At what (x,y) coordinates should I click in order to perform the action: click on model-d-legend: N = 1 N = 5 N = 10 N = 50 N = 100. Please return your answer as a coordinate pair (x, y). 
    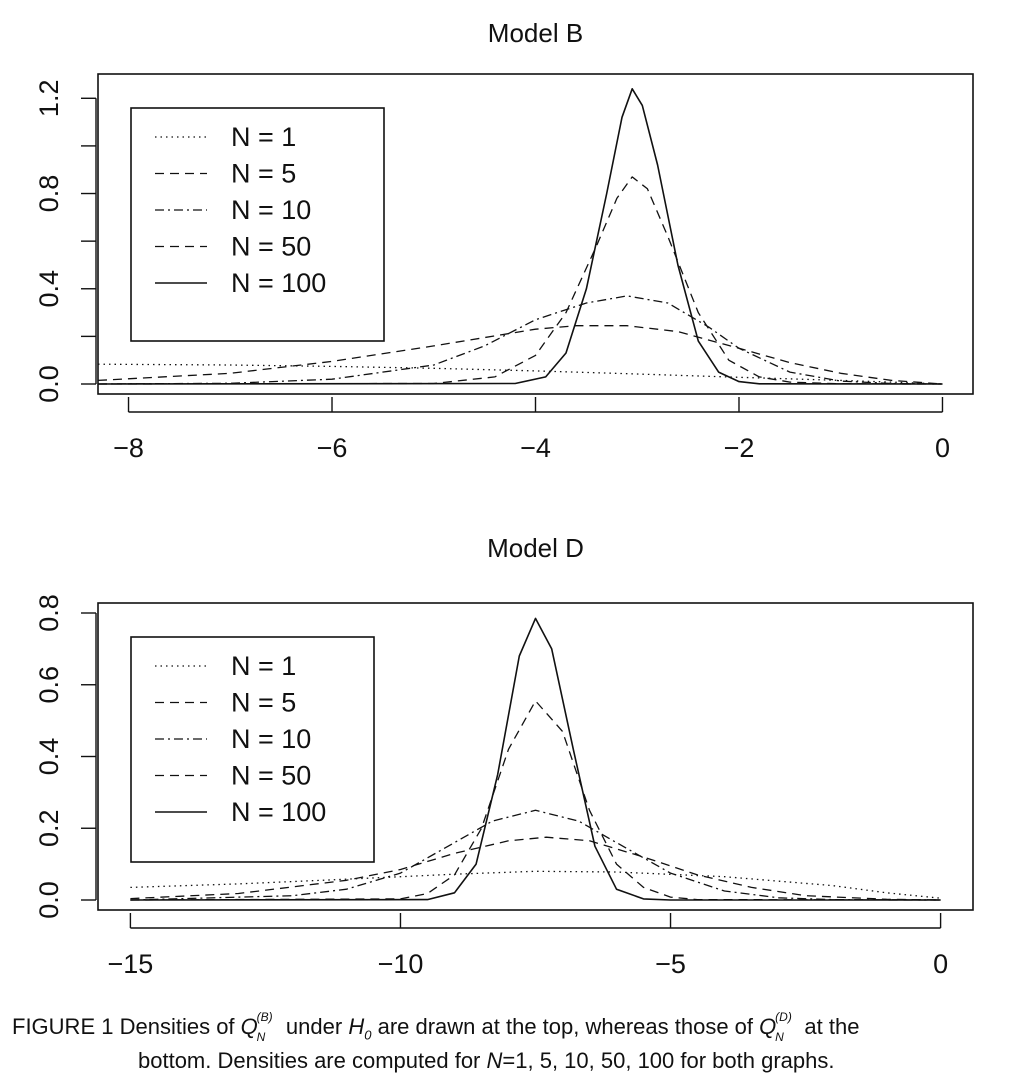
    Looking at the image, I should click on (252, 749).